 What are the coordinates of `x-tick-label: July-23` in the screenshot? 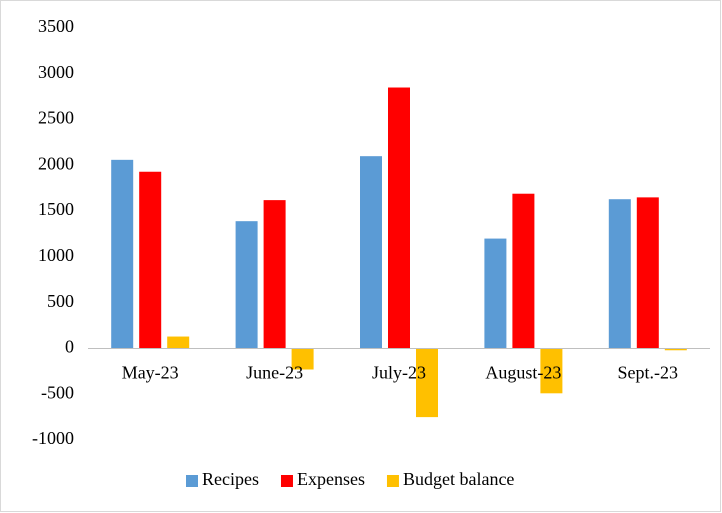 It's located at (399, 373).